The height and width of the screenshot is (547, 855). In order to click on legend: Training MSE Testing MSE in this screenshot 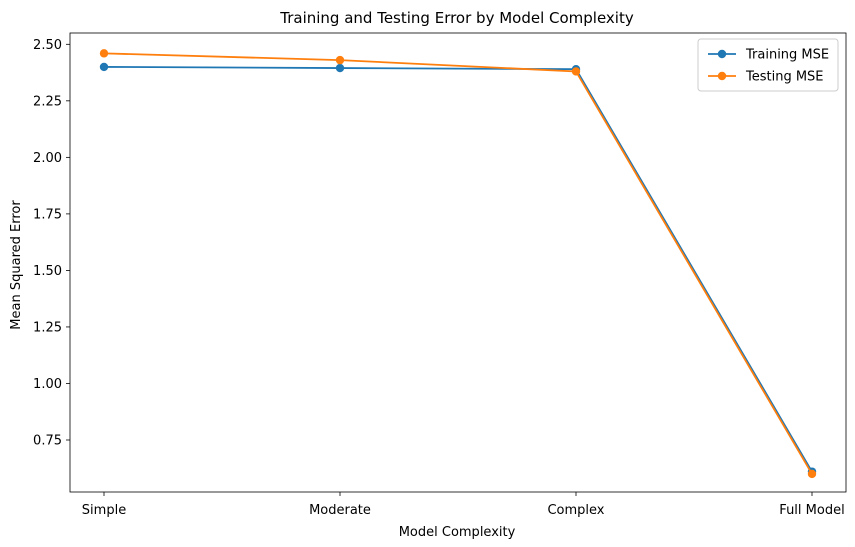, I will do `click(768, 65)`.